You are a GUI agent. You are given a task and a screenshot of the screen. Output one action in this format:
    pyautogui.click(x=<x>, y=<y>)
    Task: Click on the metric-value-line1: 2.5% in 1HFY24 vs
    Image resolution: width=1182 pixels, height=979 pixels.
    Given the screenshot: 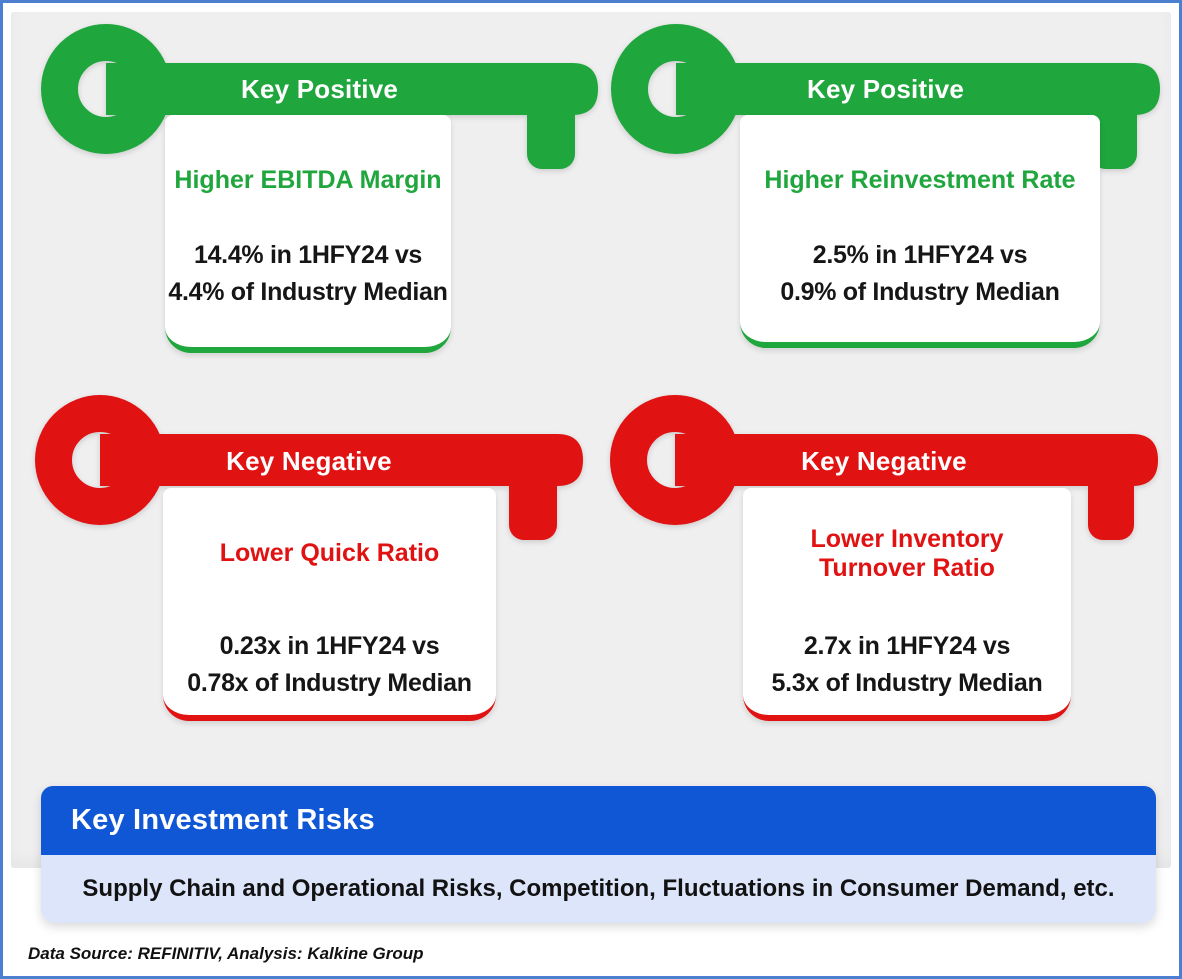 What is the action you would take?
    pyautogui.click(x=920, y=255)
    